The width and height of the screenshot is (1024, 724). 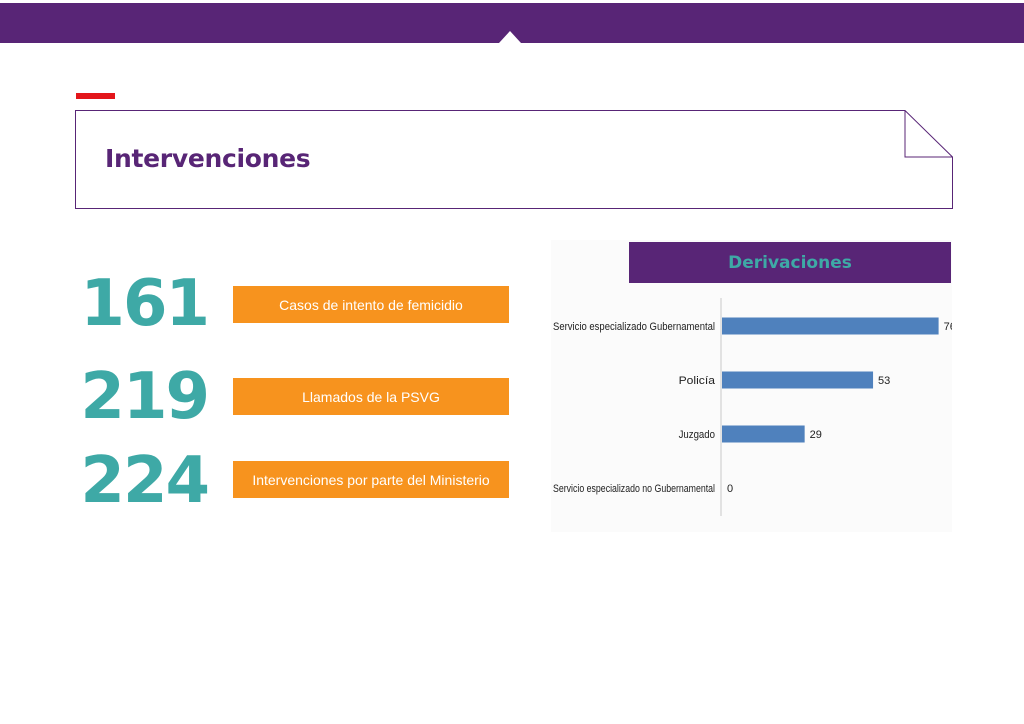 What do you see at coordinates (634, 327) in the screenshot?
I see `category-label: Servicio especializado Gubernamental` at bounding box center [634, 327].